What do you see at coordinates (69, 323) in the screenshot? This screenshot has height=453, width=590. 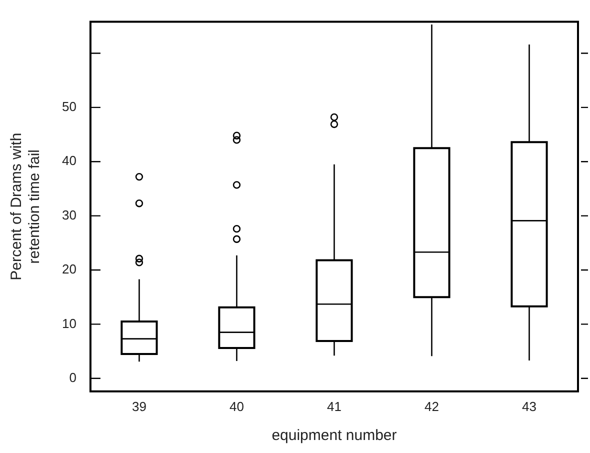 I see `y-tick-label: 10` at bounding box center [69, 323].